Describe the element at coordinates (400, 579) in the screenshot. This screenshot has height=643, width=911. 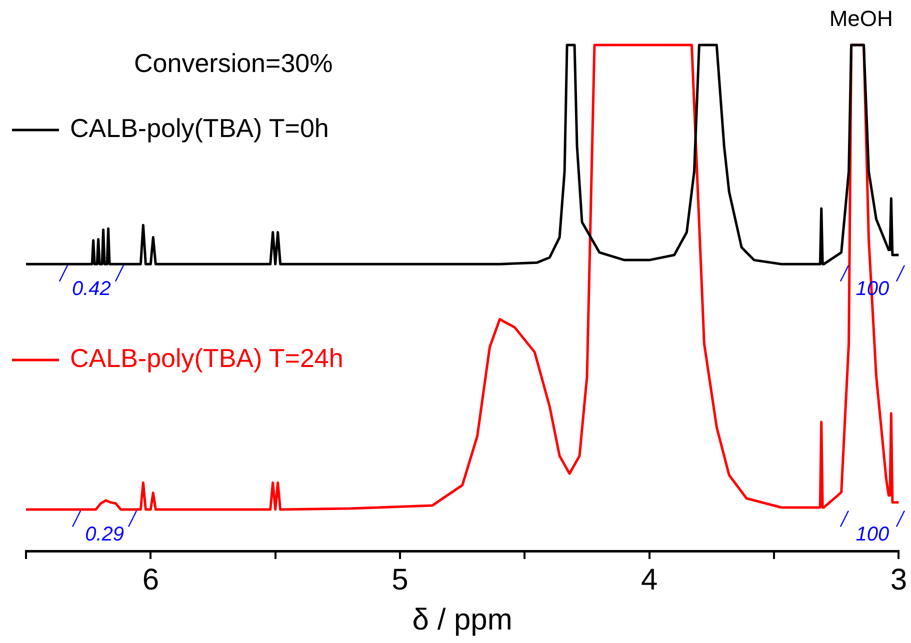
I see `x-tick-label: 5` at that location.